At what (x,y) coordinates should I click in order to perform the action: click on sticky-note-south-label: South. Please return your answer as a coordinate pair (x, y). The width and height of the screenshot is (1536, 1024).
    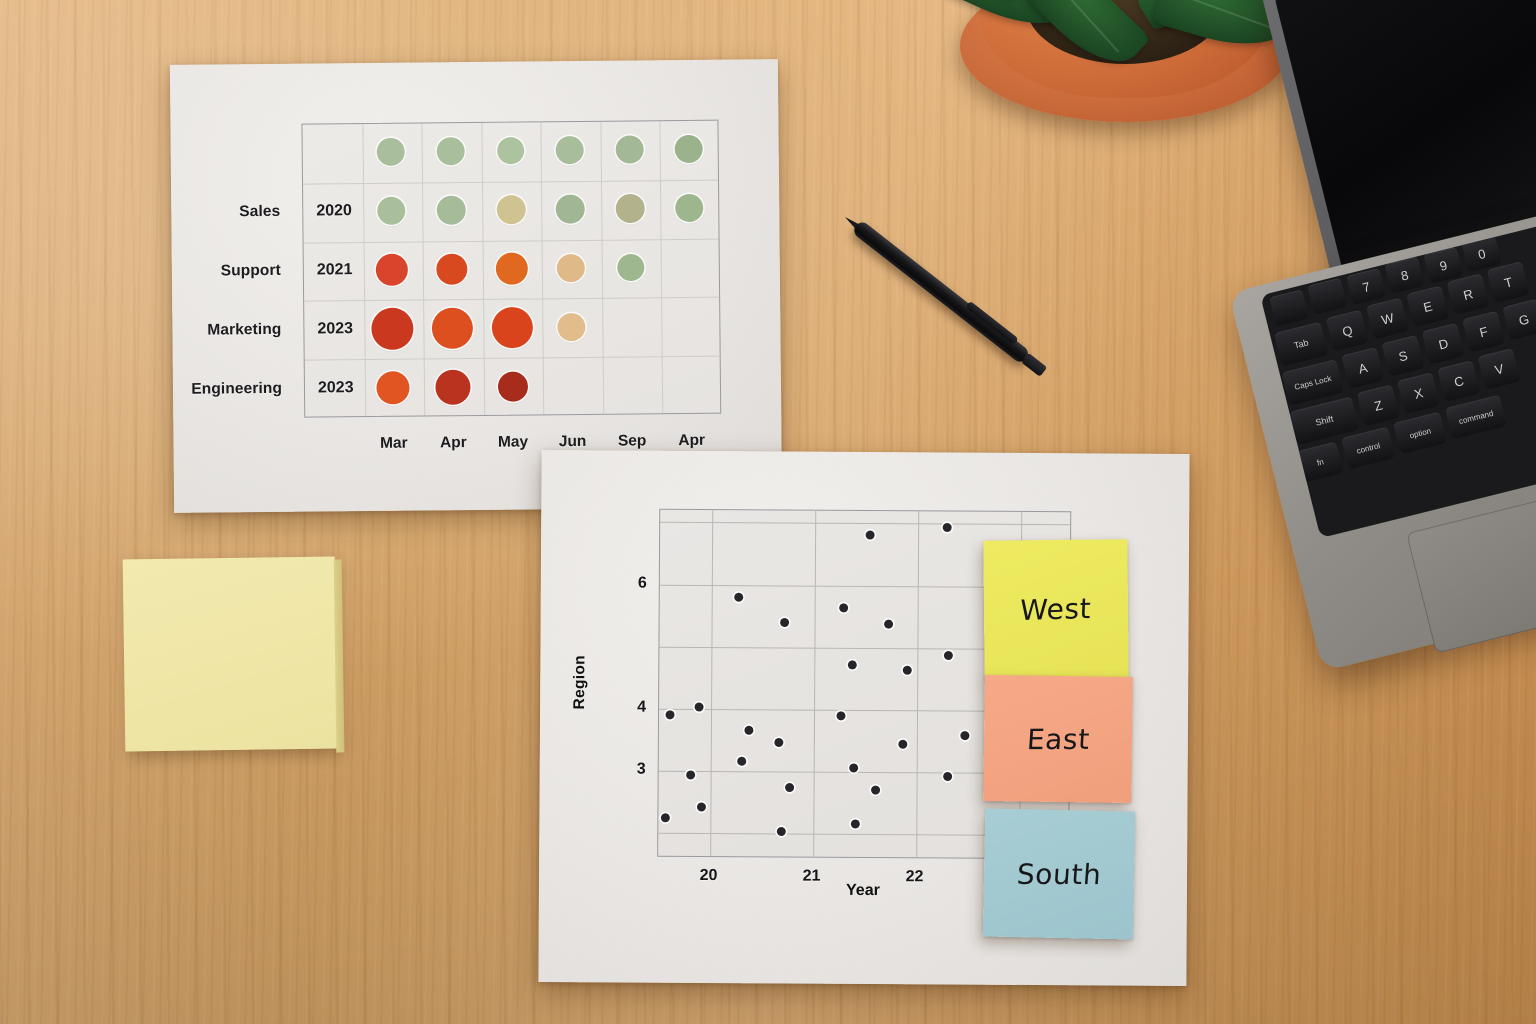
    Looking at the image, I should click on (1059, 874).